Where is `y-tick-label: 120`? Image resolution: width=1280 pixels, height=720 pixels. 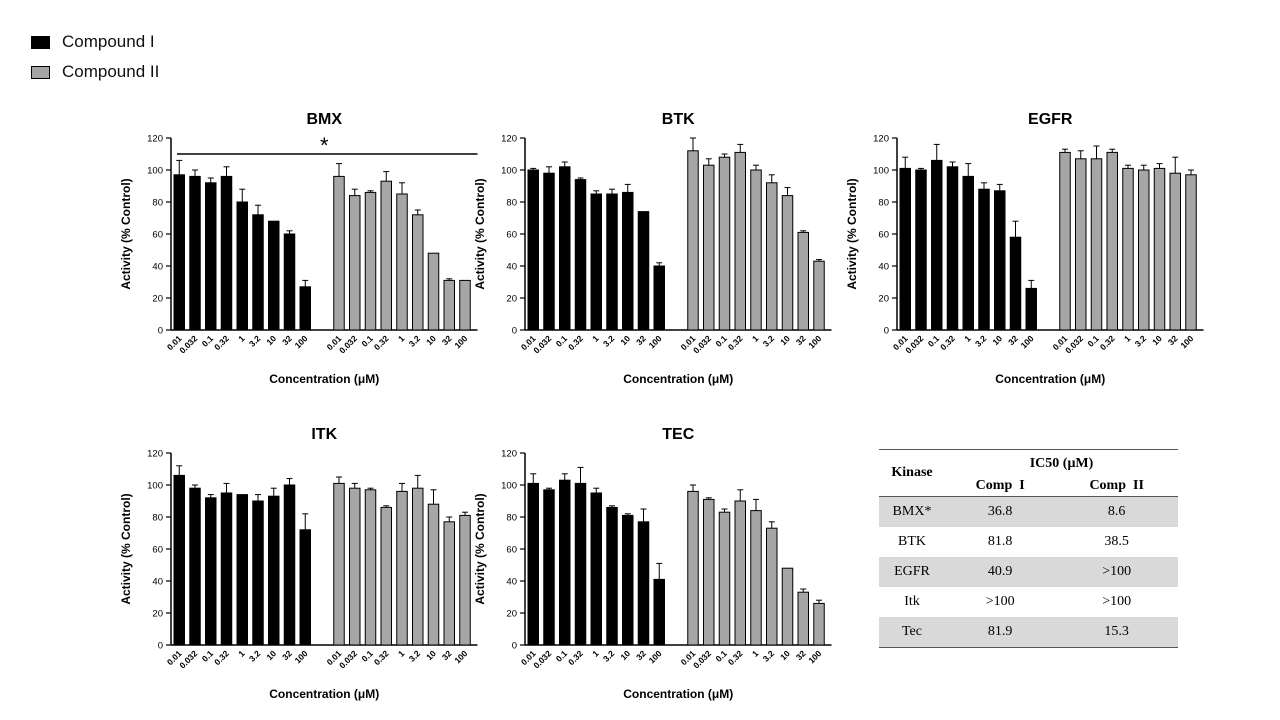
y-tick-label: 120 is located at coordinates (509, 454).